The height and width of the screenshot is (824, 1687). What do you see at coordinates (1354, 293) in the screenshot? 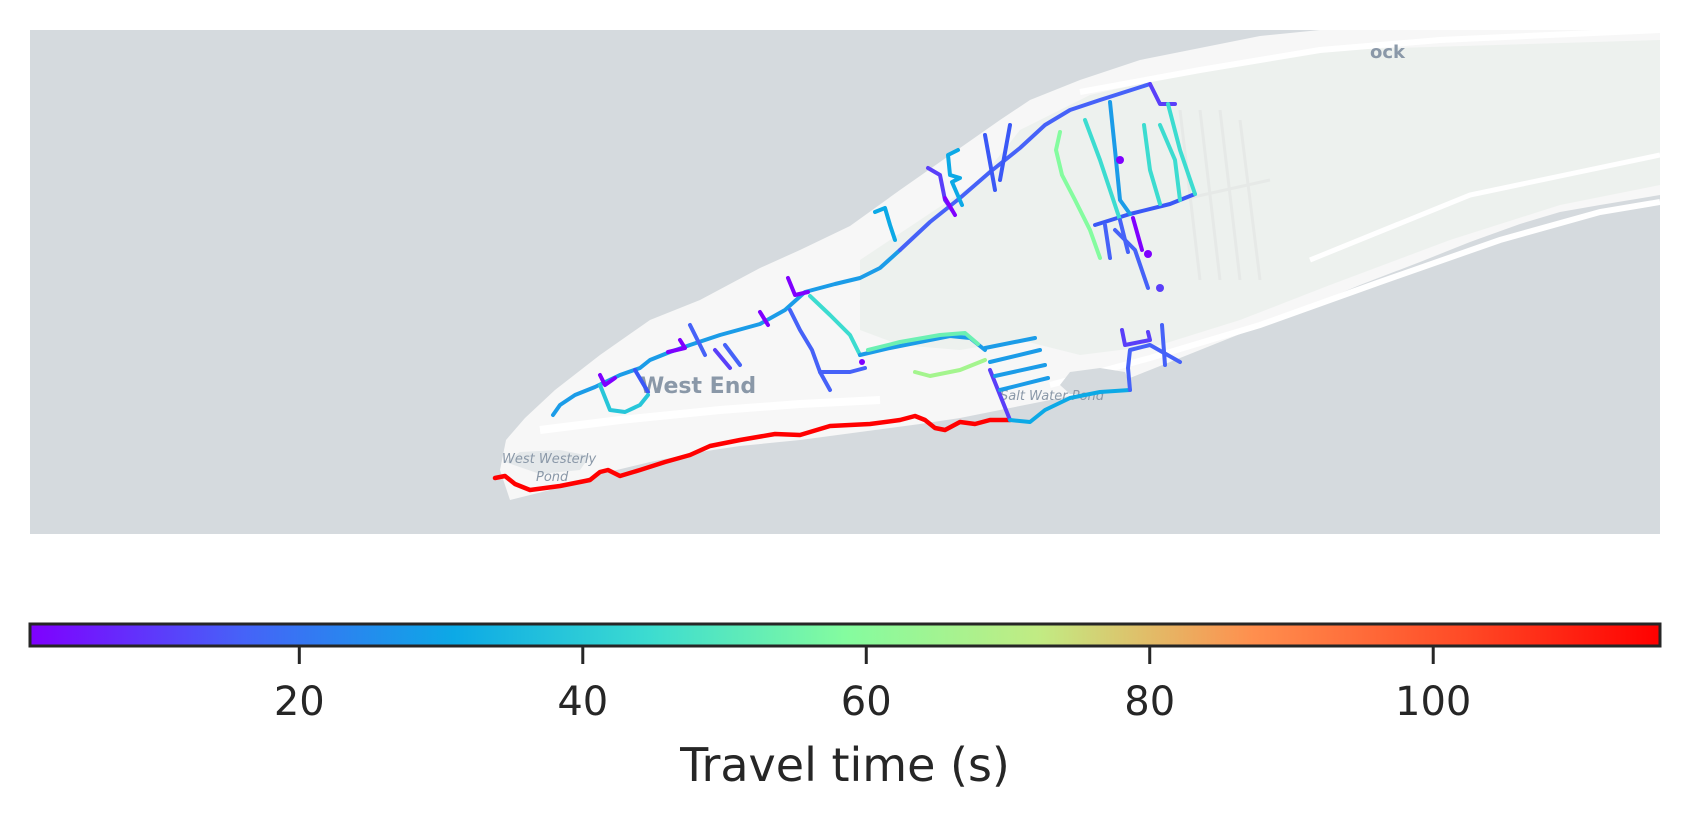
I see `main-road-south` at bounding box center [1354, 293].